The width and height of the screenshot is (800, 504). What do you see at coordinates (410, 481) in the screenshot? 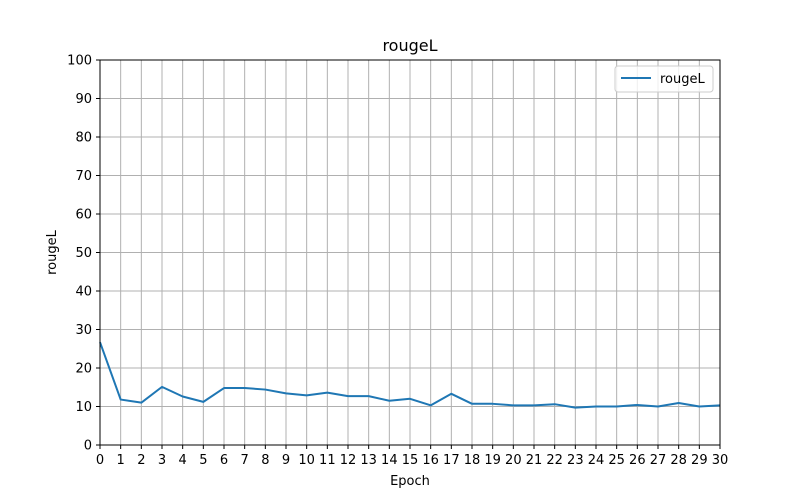
I see `x-axis-label: Epoch` at bounding box center [410, 481].